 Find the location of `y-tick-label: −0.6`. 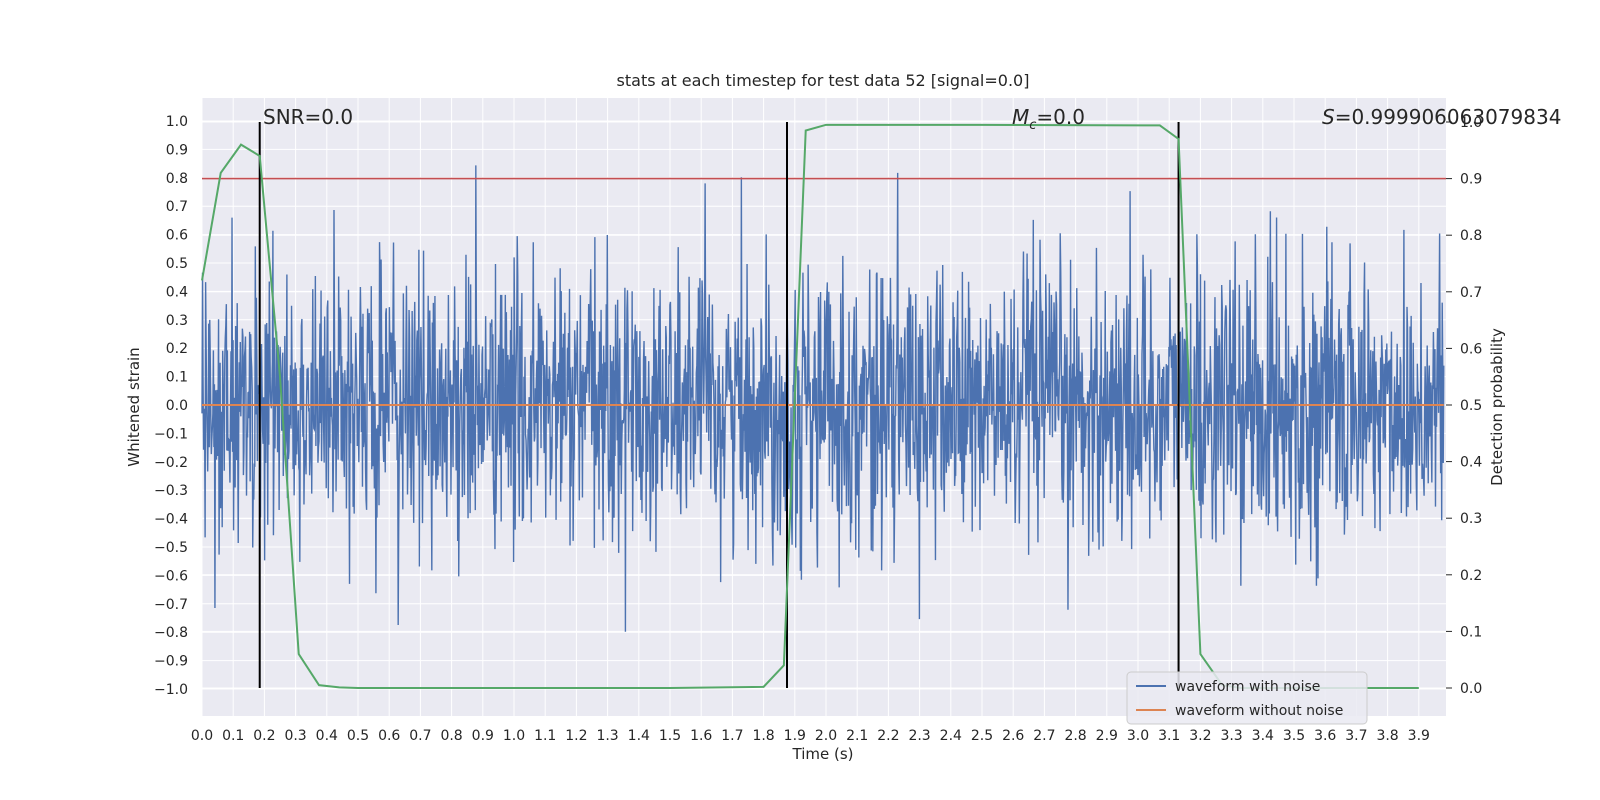

y-tick-label: −0.6 is located at coordinates (171, 576).